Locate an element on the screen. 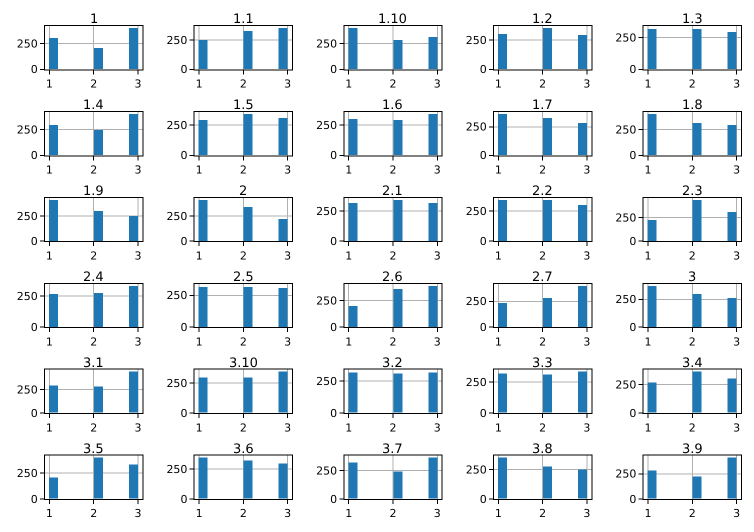 The width and height of the screenshot is (754, 532). chart-title: 1.2 is located at coordinates (542, 19).